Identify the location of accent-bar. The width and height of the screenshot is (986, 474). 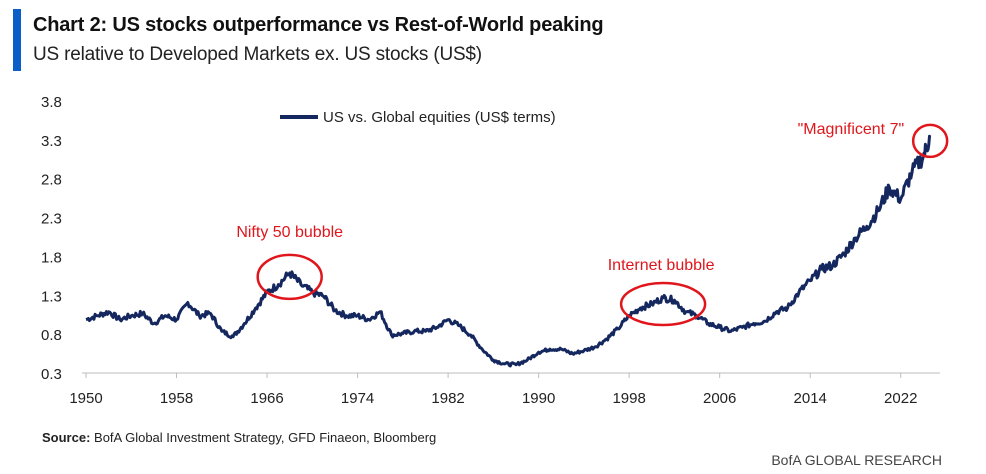
(17, 40).